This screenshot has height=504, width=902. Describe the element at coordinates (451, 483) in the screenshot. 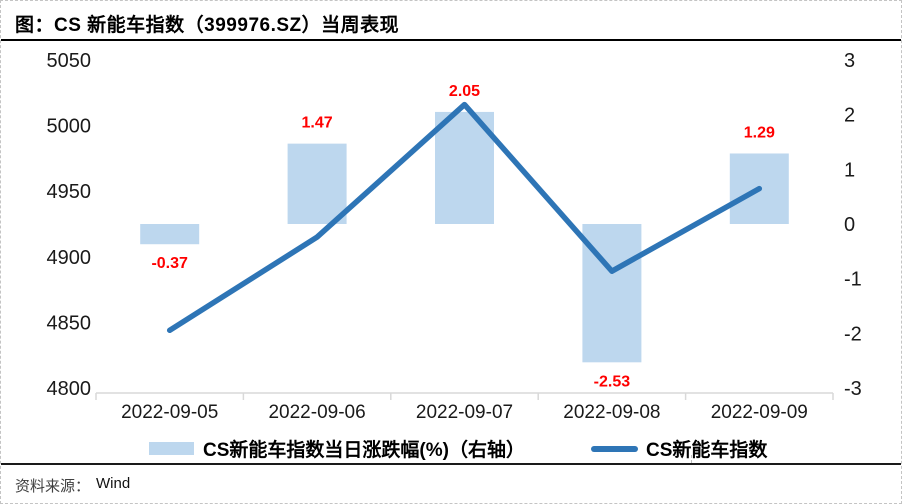

I see `source-bar: 资料来源： Wind` at that location.